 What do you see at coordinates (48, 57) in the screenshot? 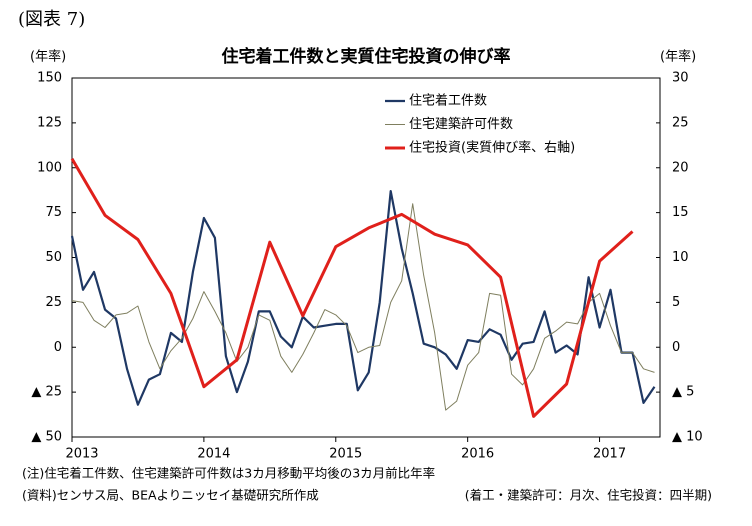
I see `y-axis-label: (年率)` at bounding box center [48, 57].